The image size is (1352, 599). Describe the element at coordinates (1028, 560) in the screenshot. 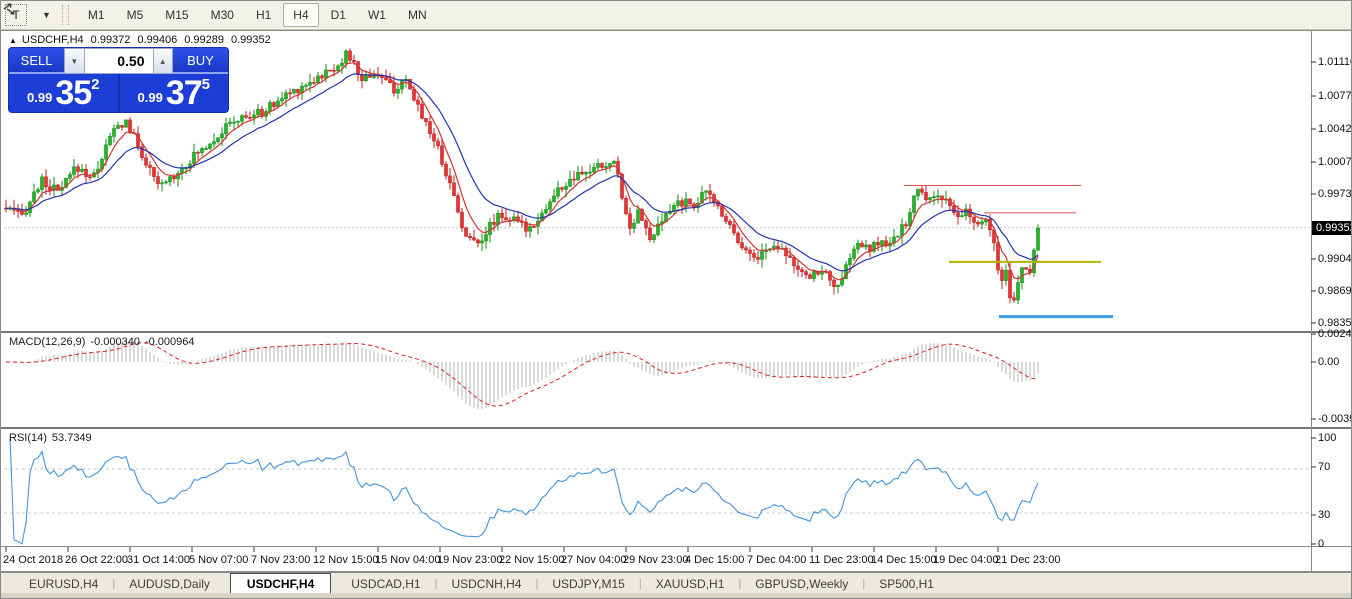

I see `time-tick-label: 21 Dec 23:00` at that location.